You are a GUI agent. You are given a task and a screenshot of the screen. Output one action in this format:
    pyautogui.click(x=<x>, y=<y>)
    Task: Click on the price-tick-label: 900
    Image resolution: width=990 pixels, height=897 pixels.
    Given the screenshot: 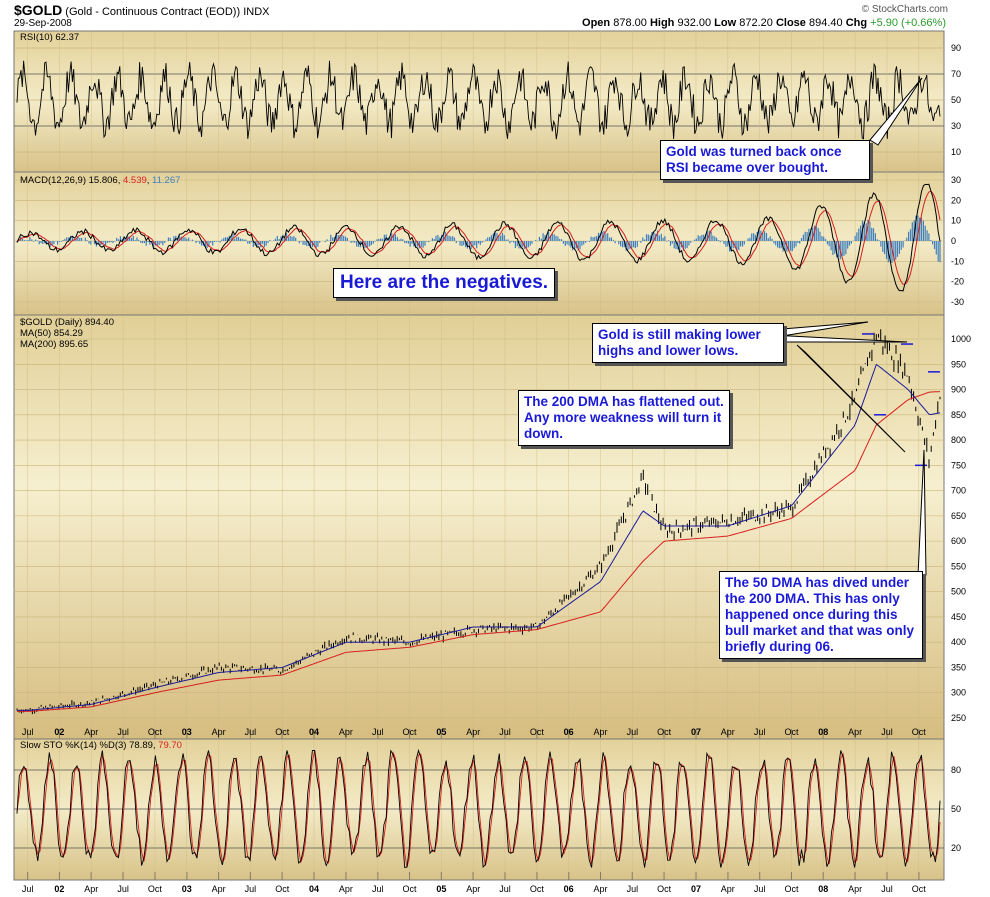 What is the action you would take?
    pyautogui.click(x=958, y=390)
    